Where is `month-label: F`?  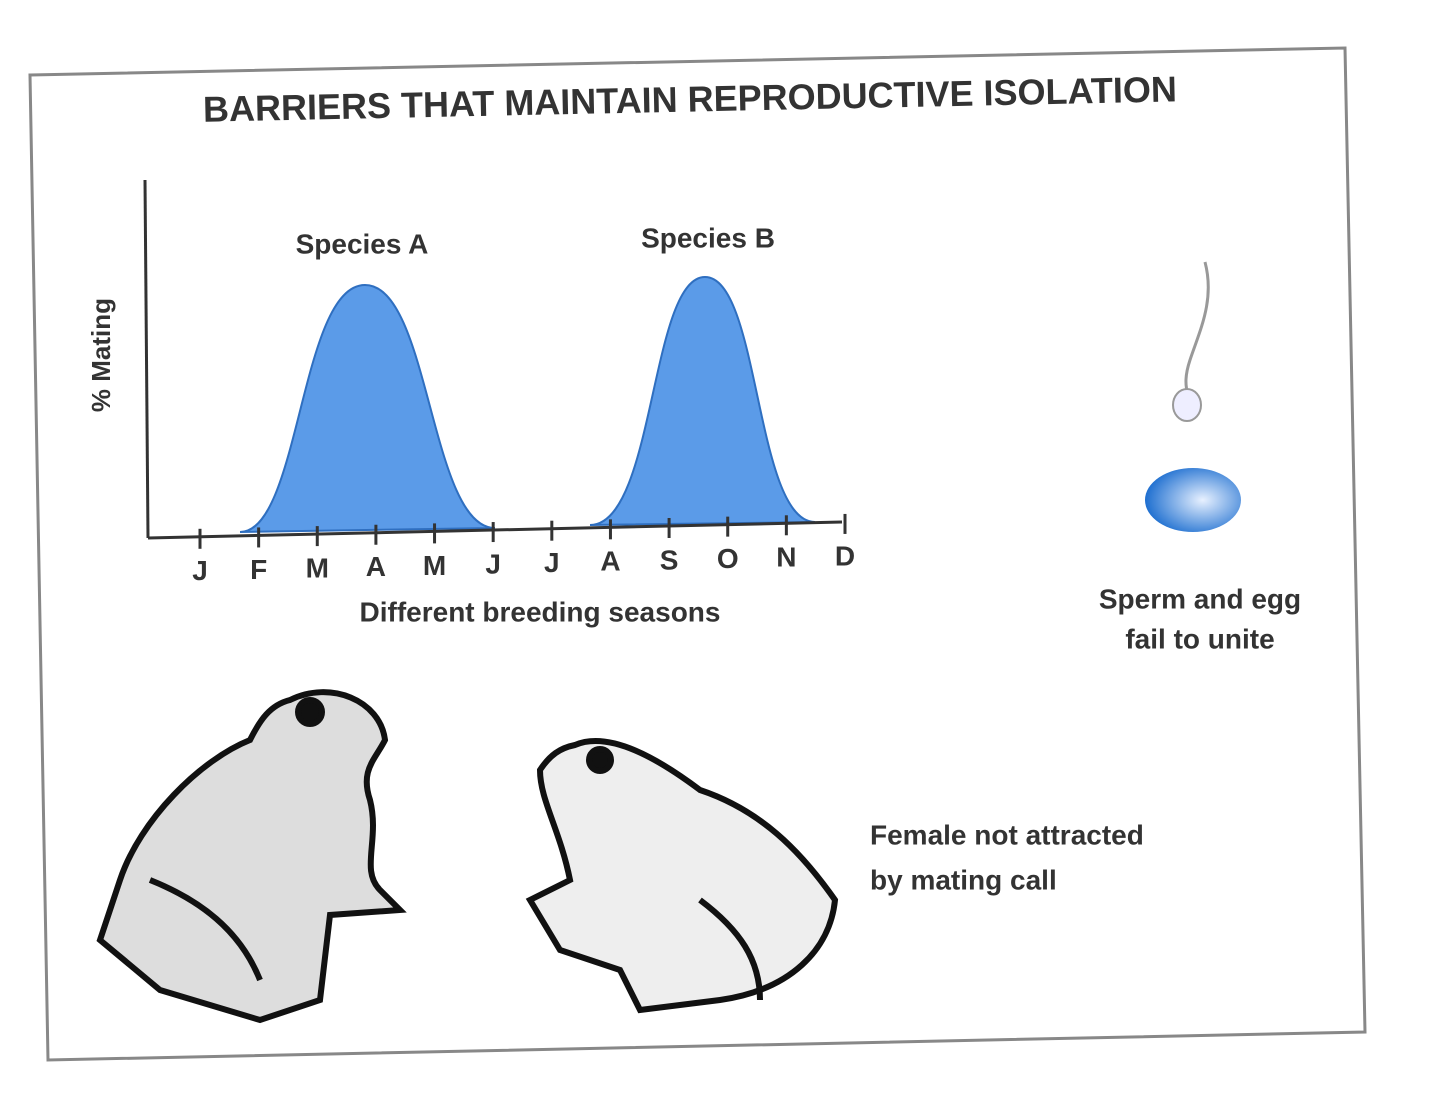
month-label: F is located at coordinates (258, 569).